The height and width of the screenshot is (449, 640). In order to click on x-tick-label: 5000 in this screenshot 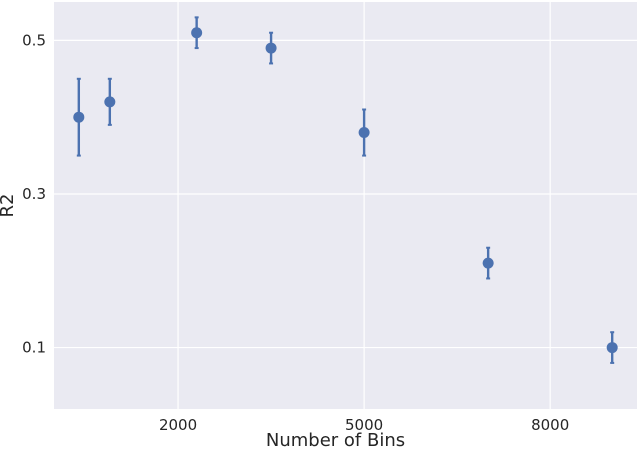, I will do `click(364, 425)`.